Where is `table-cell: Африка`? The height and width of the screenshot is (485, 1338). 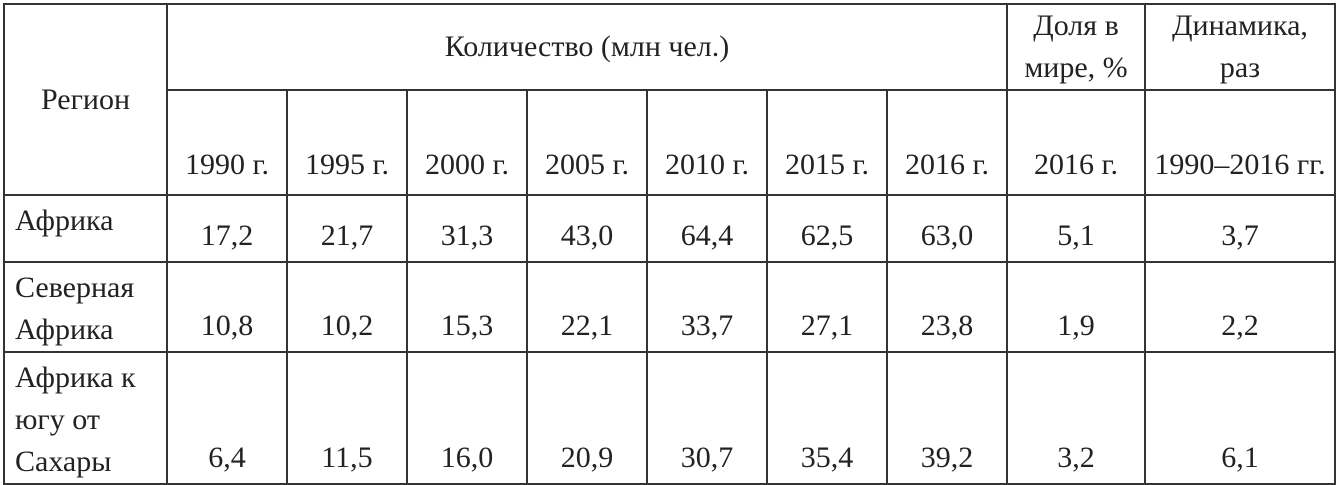
table-cell: Африка is located at coordinates (85, 228).